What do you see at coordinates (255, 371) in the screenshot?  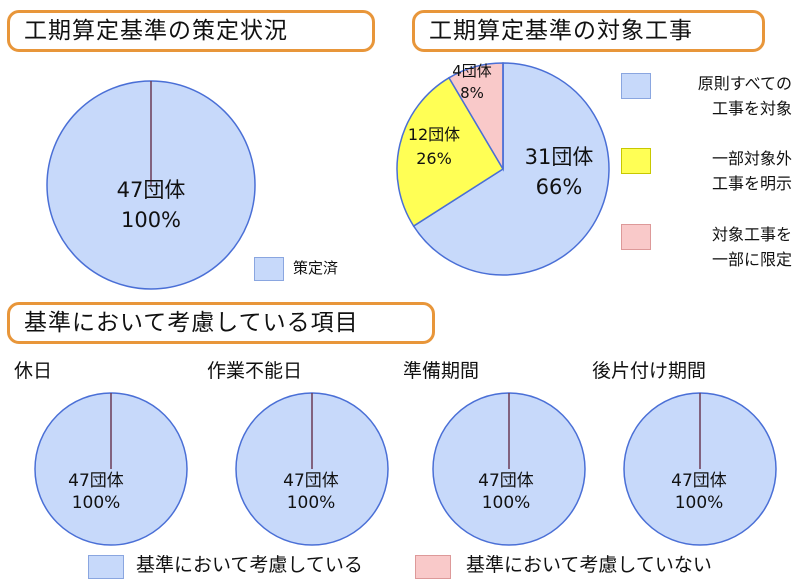 I see `nonwork-label: 作業不能日` at bounding box center [255, 371].